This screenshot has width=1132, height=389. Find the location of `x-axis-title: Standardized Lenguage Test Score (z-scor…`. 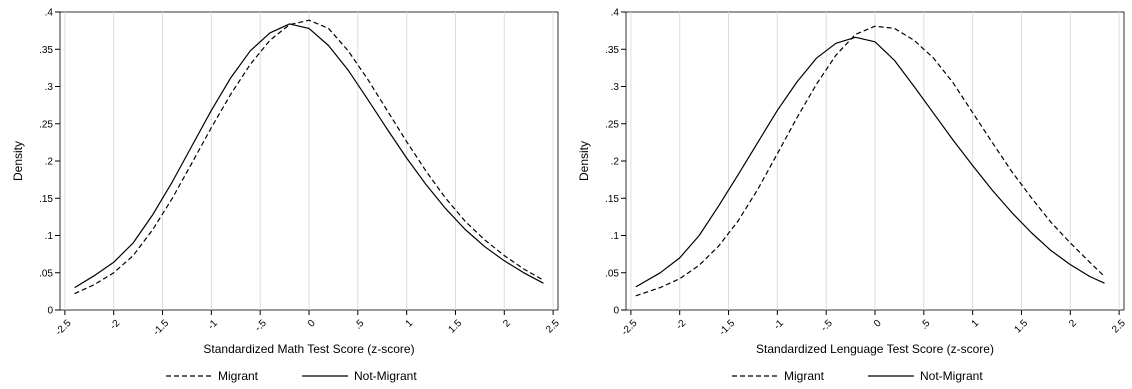

x-axis-title: Standardized Lenguage Test Score (z-scor… is located at coordinates (875, 349).